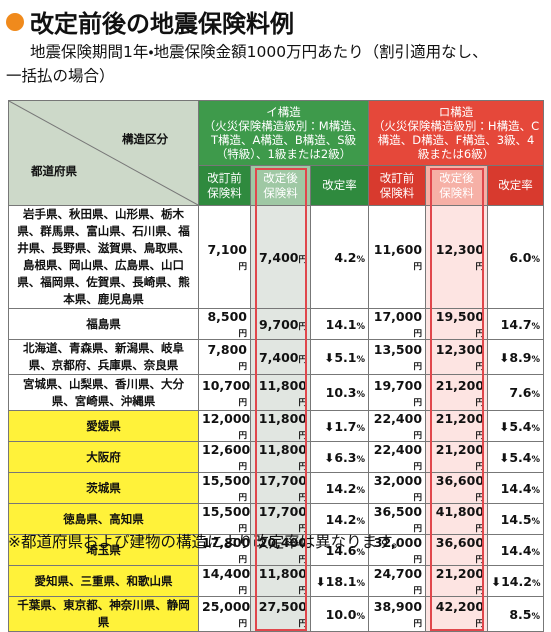 The width and height of the screenshot is (551, 632). I want to click on value-cell: 36,600円, so click(457, 550).